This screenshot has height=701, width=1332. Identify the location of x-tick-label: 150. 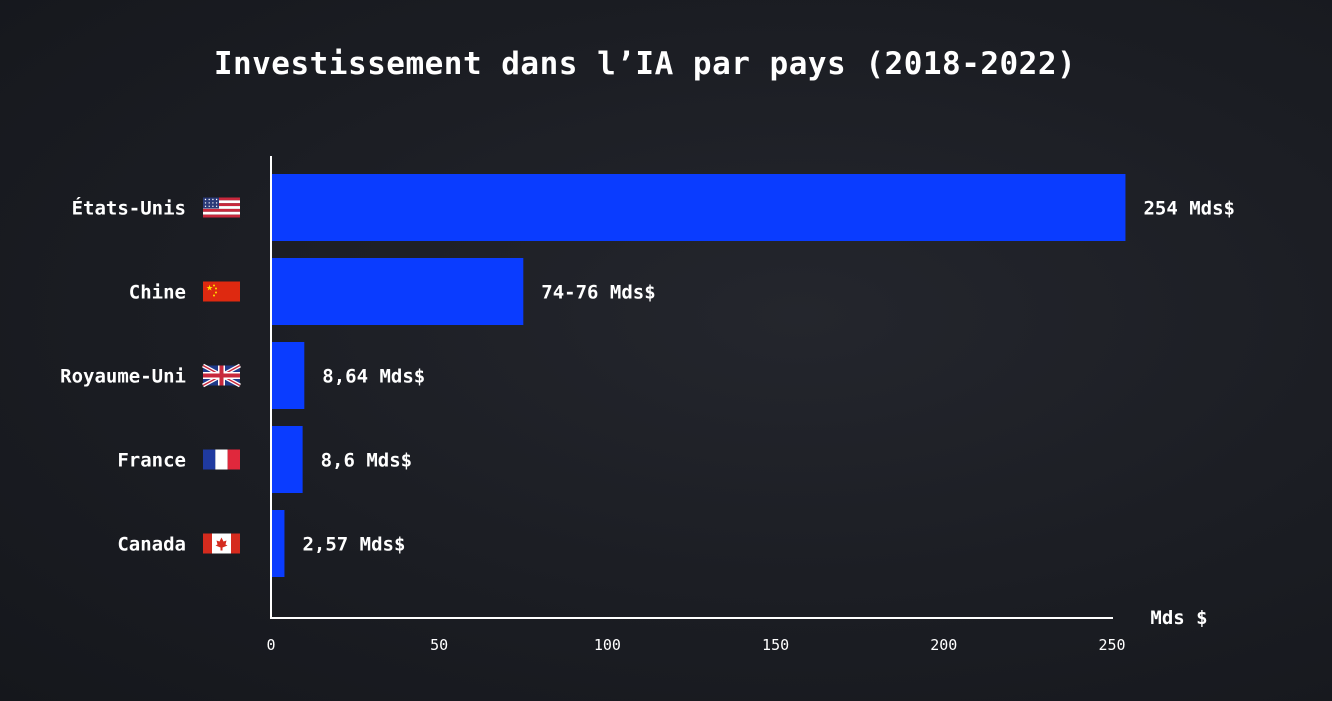
(775, 645).